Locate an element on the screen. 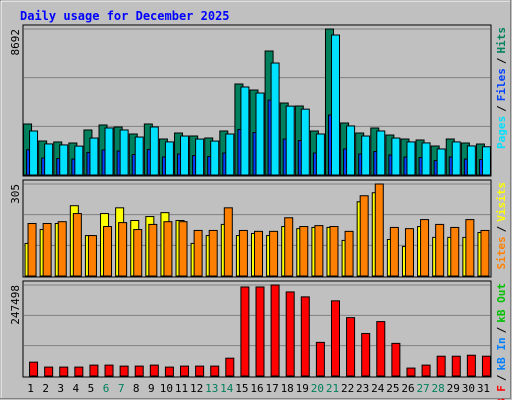 This screenshot has width=512, height=400. x-tick-label: 26 is located at coordinates (407, 388).